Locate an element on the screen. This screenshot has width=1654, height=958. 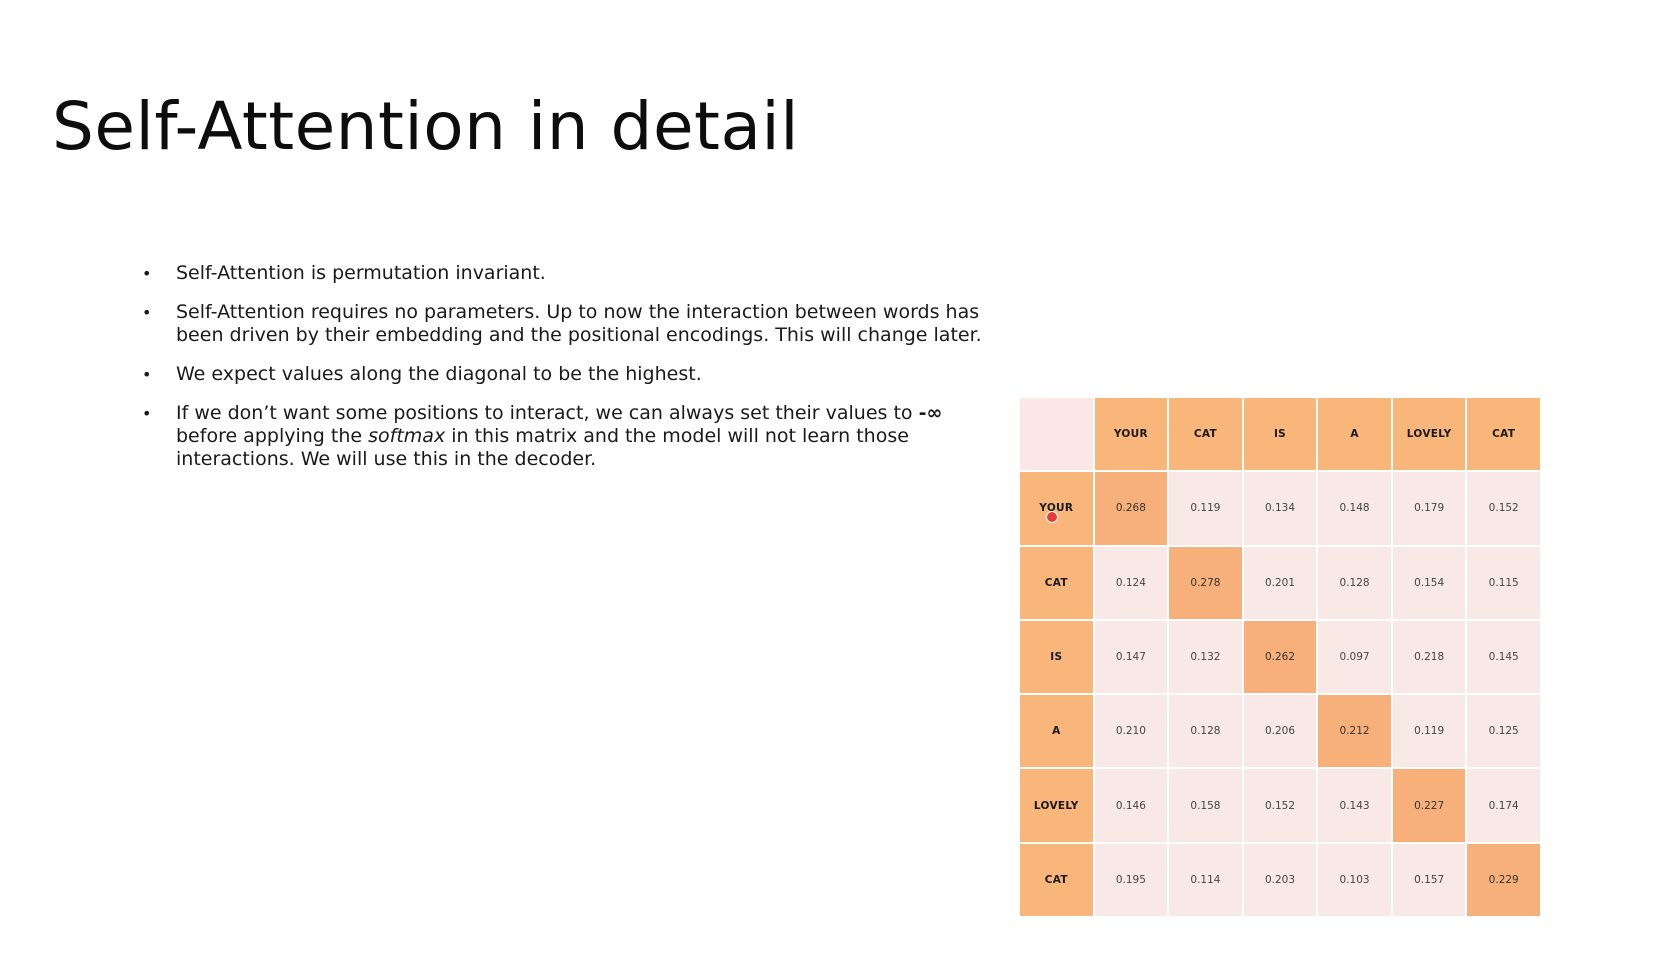
column-header: LOVELY is located at coordinates (1429, 434).